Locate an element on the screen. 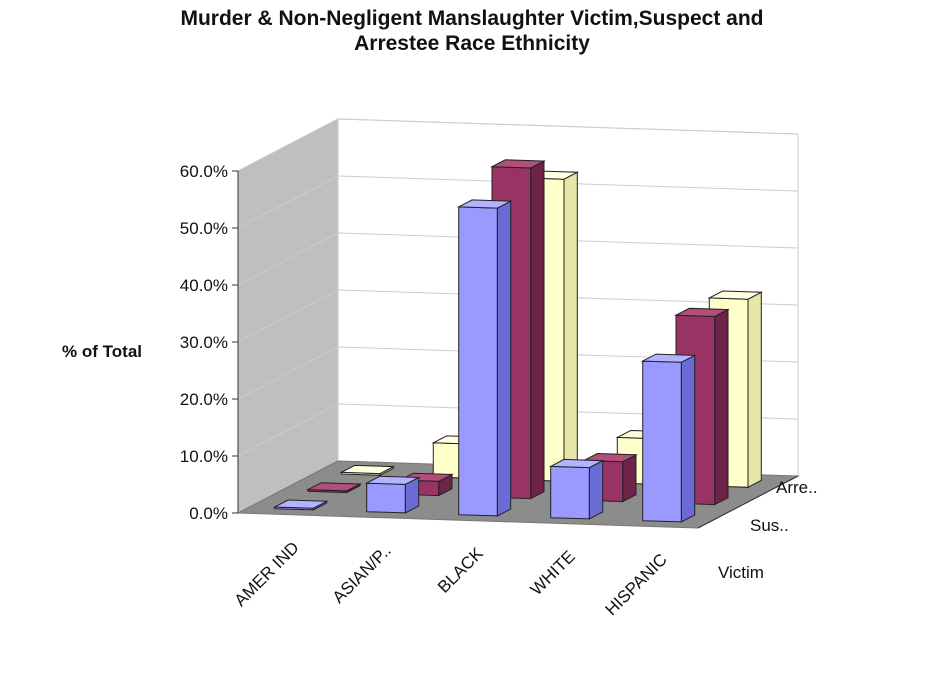 Image resolution: width=944 pixels, height=696 pixels. y-tick-label: 0.0% is located at coordinates (208, 513).